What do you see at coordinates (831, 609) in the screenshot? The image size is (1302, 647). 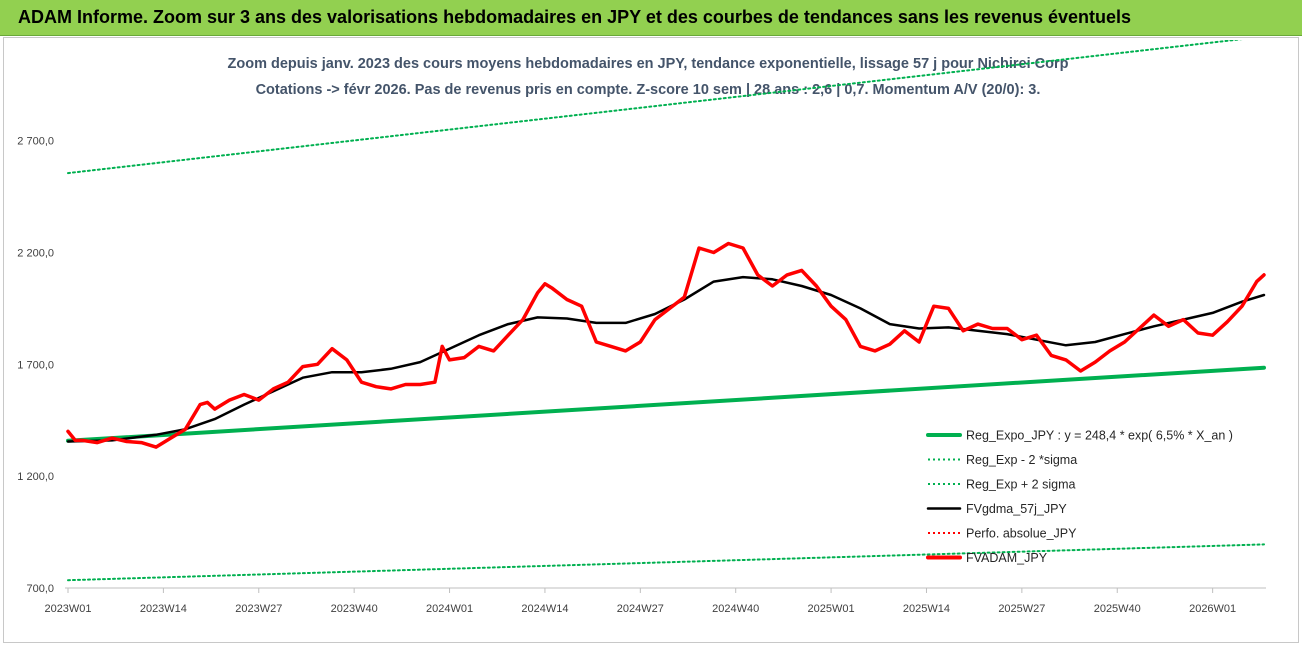 I see `x-tick-label: 2025W01` at bounding box center [831, 609].